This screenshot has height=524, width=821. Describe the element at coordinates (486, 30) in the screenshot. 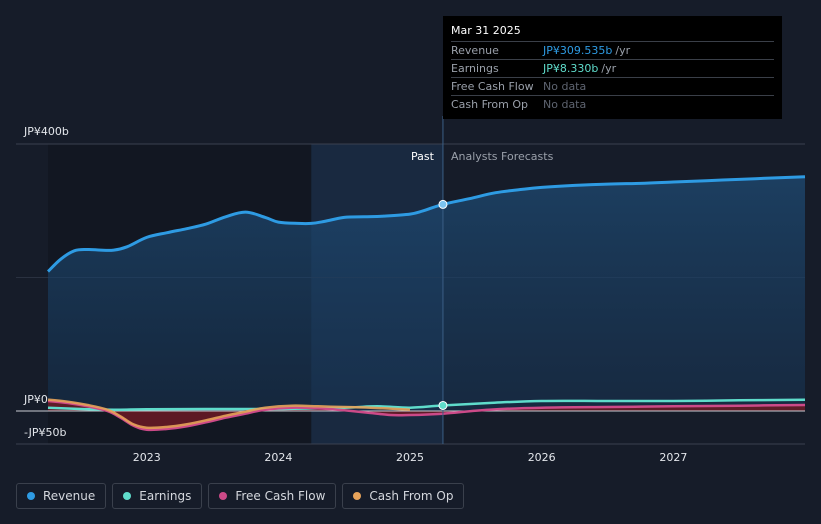

I see `tooltip-date: Mar 31 2025` at that location.